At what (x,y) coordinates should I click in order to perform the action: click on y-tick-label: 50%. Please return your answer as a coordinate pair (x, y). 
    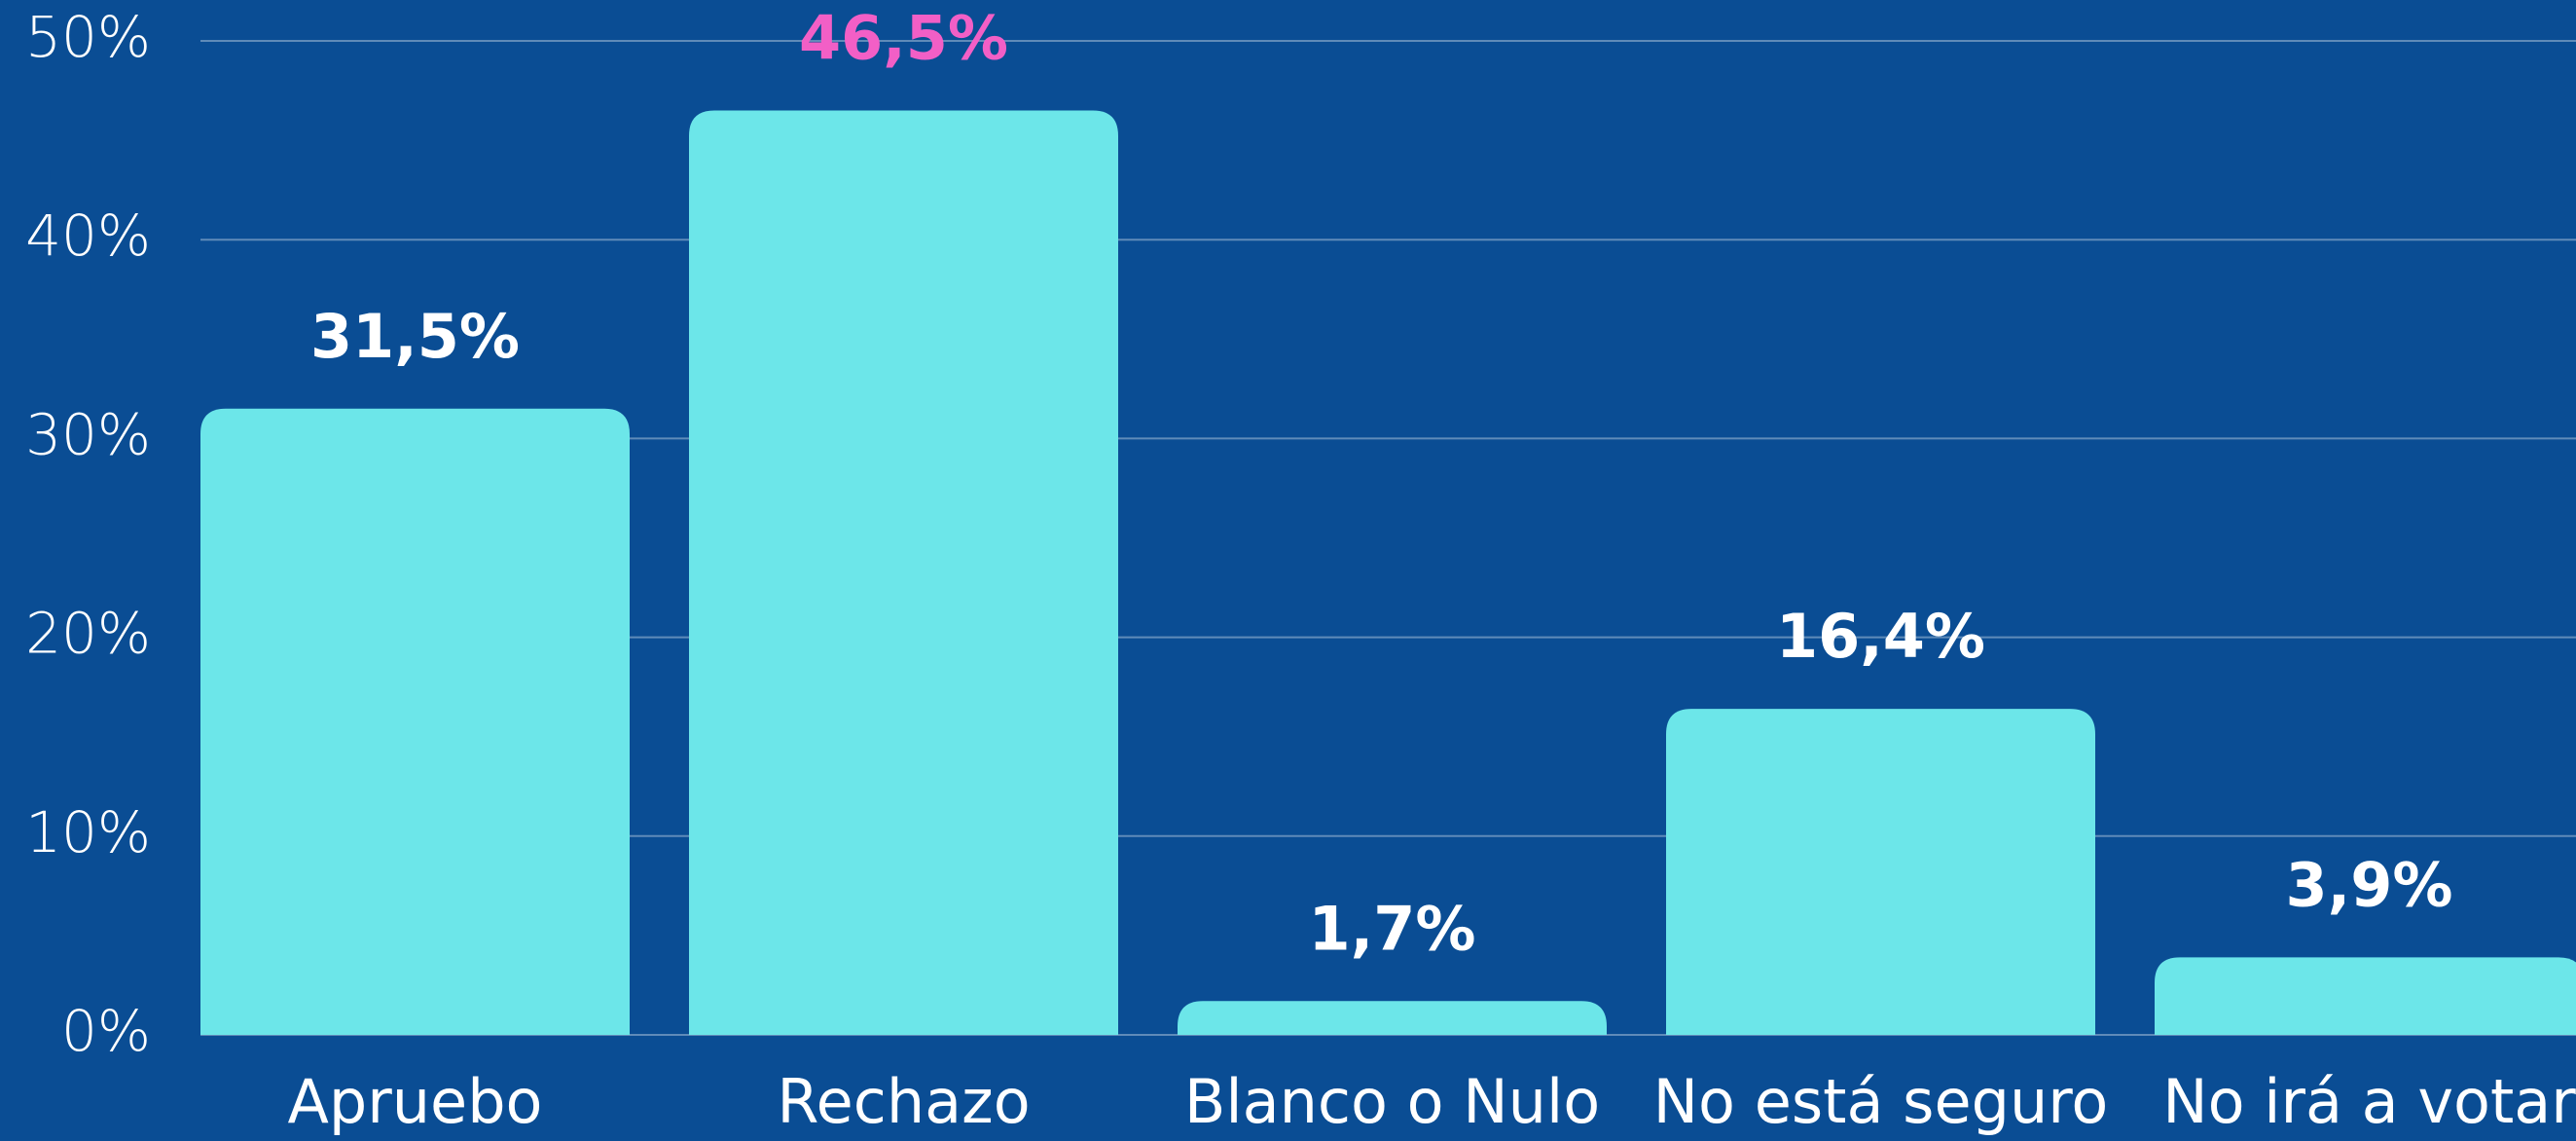
    Looking at the image, I should click on (88, 37).